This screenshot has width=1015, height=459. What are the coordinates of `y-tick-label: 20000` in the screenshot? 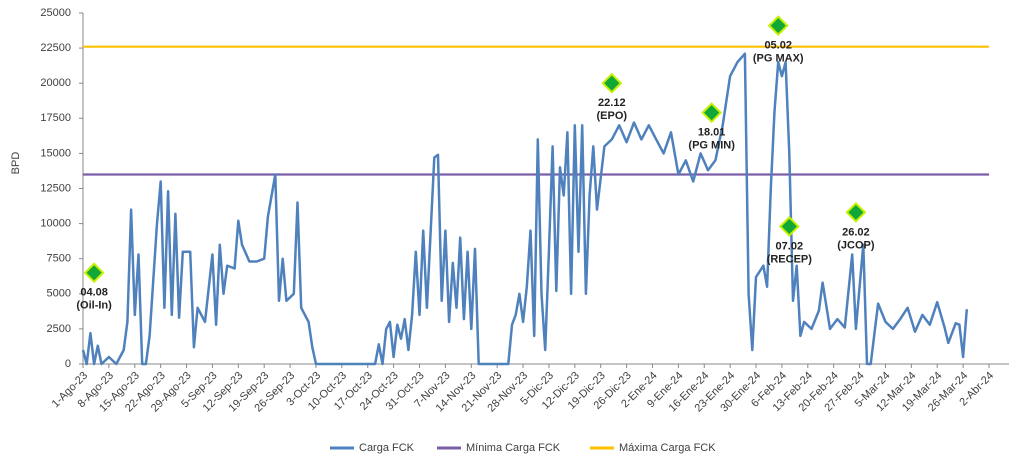 It's located at (55, 83).